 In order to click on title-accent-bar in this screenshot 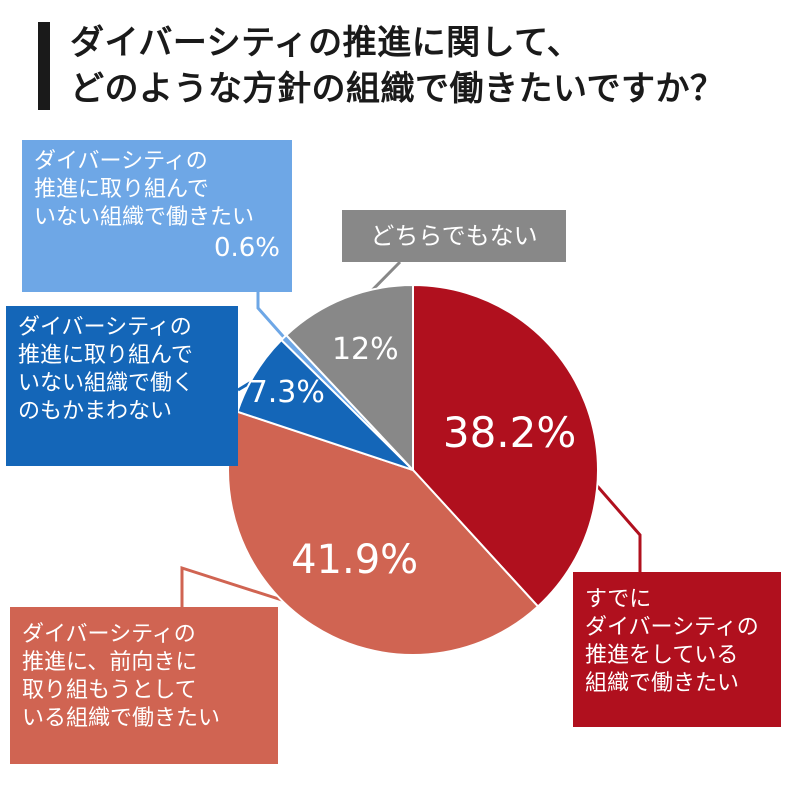, I will do `click(44, 66)`.